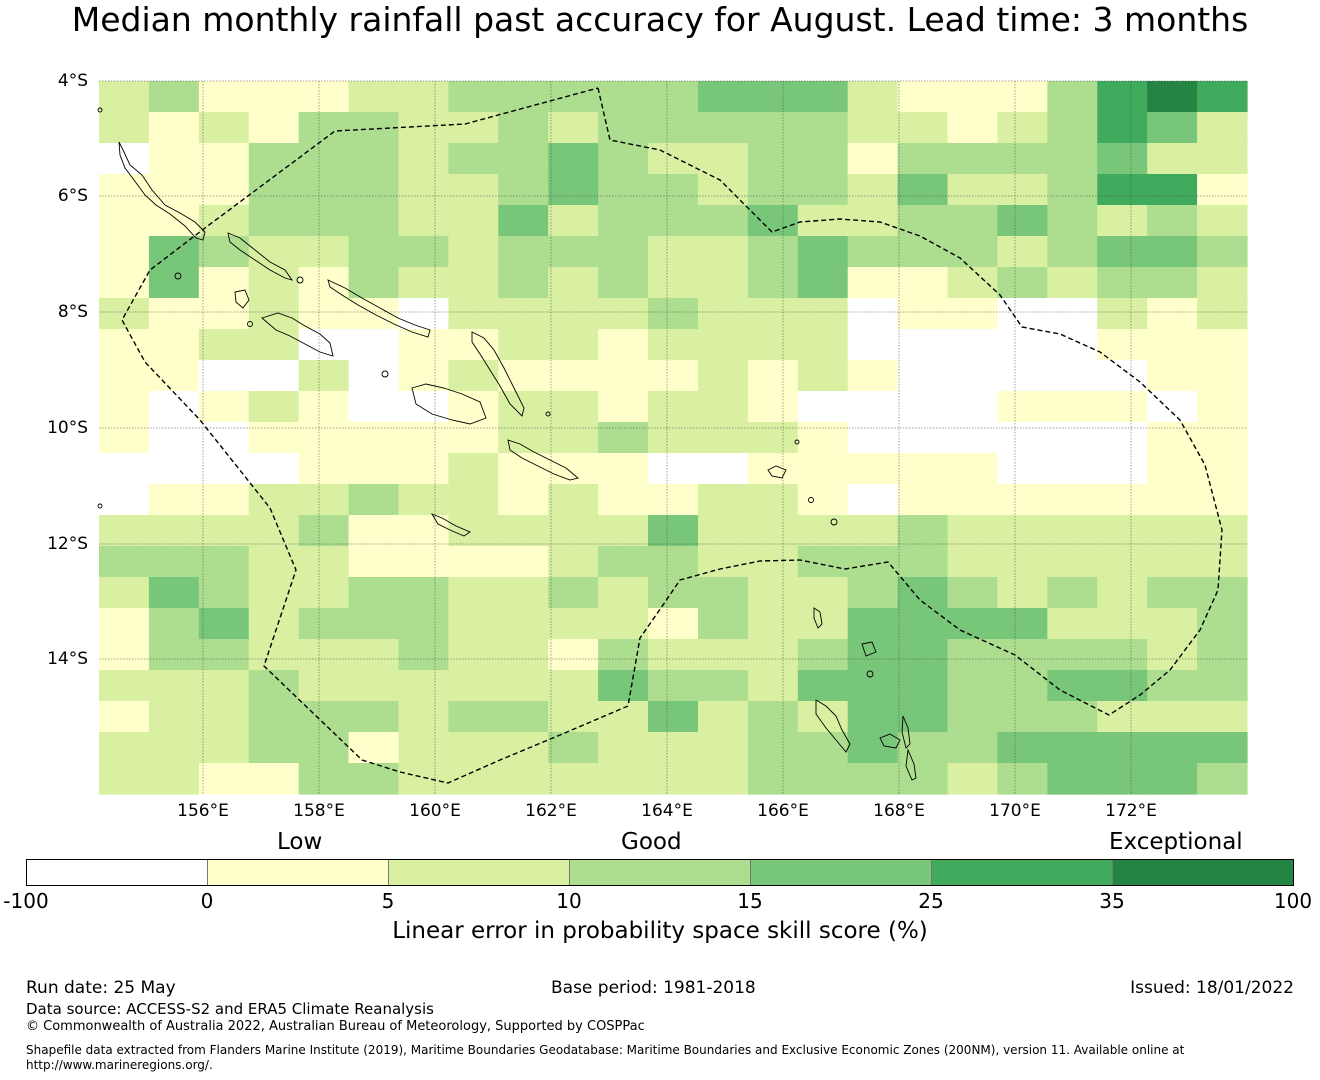  Describe the element at coordinates (67, 544) in the screenshot. I see `lat-label: 12°S` at that location.